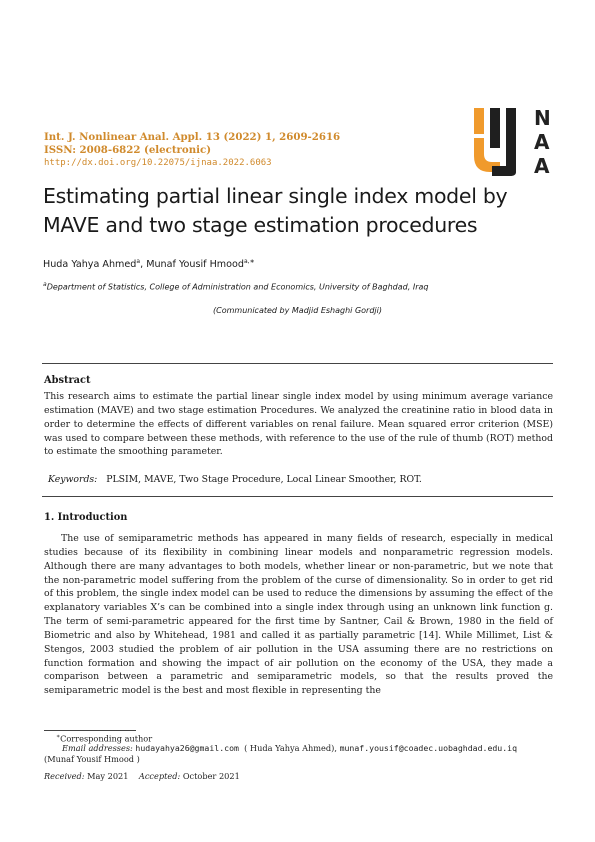  What do you see at coordinates (187, 748) in the screenshot?
I see `email-link: hudayahya26@gmail.com` at bounding box center [187, 748].